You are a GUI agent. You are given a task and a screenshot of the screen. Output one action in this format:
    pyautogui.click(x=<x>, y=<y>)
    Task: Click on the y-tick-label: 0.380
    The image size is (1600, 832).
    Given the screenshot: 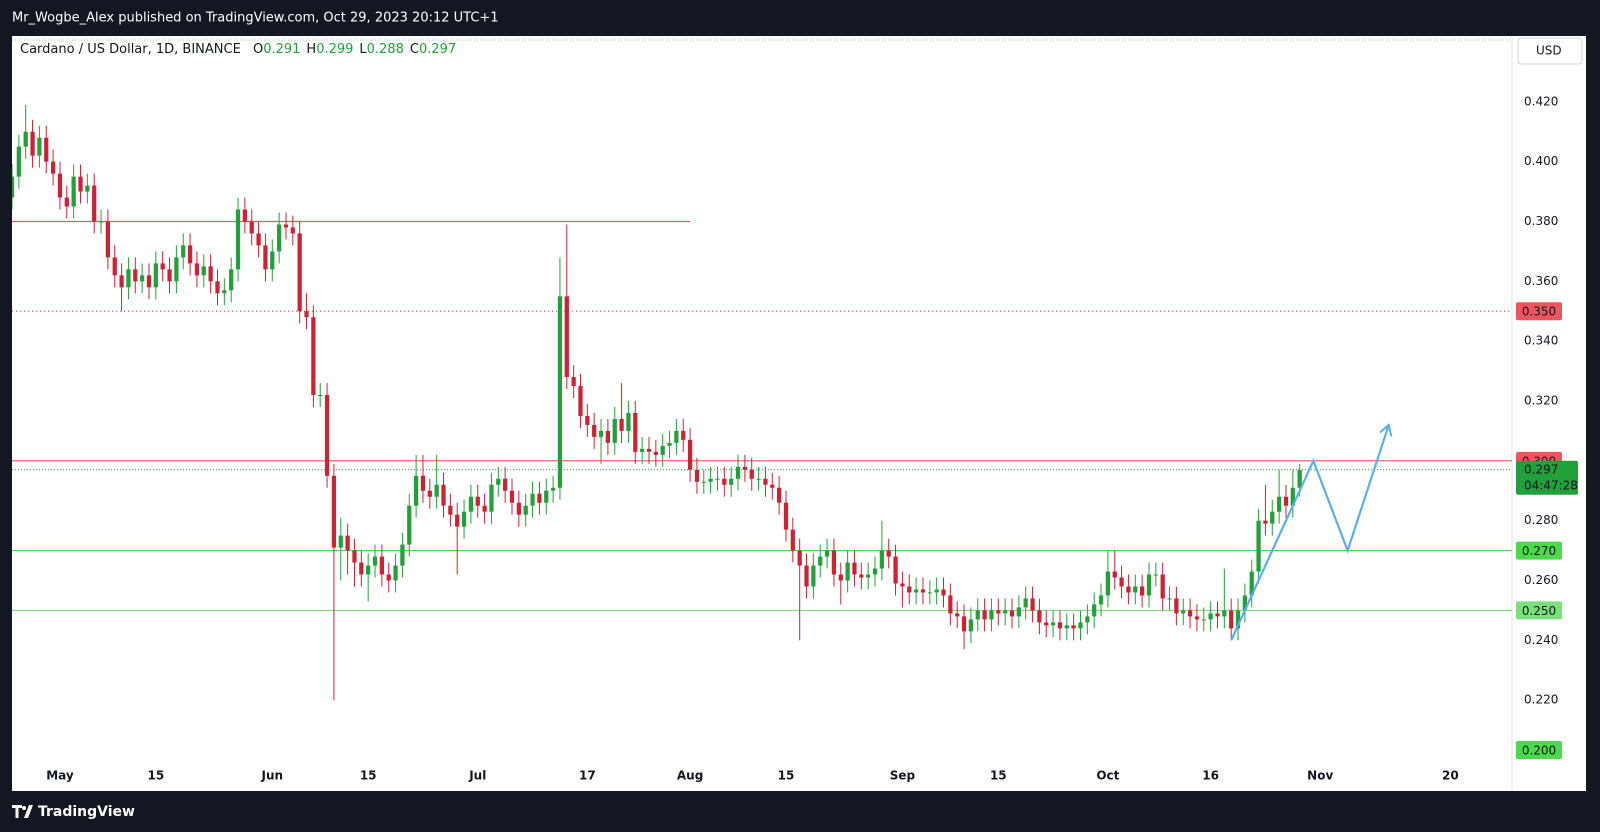 What is the action you would take?
    pyautogui.click(x=1541, y=221)
    